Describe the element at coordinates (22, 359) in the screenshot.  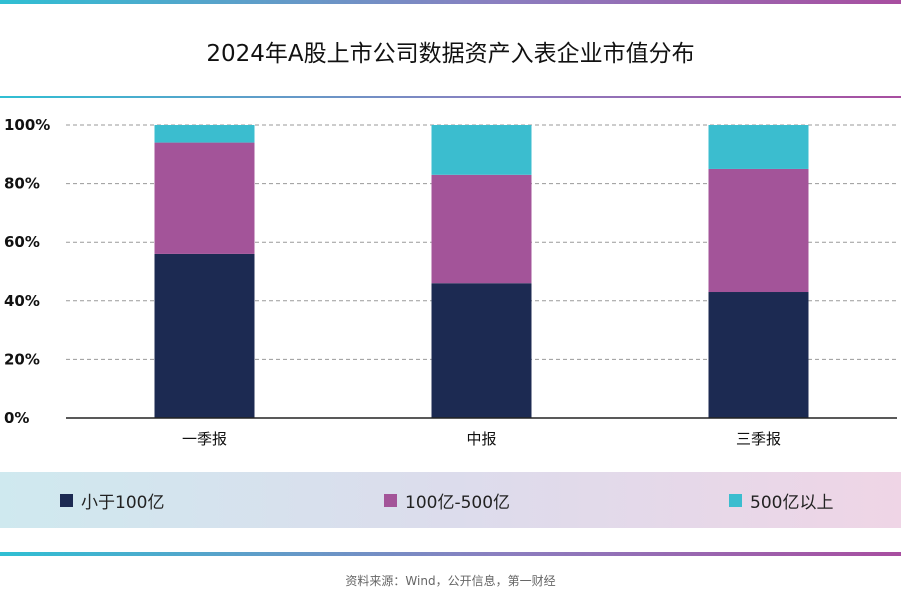
I see `y-tick-label: 20%` at that location.